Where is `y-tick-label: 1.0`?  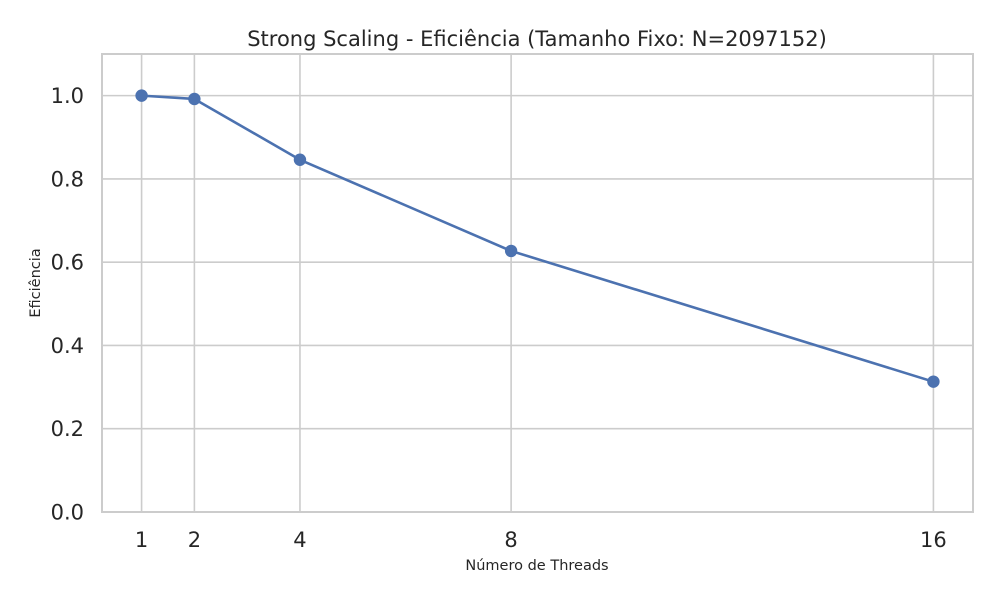 y-tick-label: 1.0 is located at coordinates (67, 96).